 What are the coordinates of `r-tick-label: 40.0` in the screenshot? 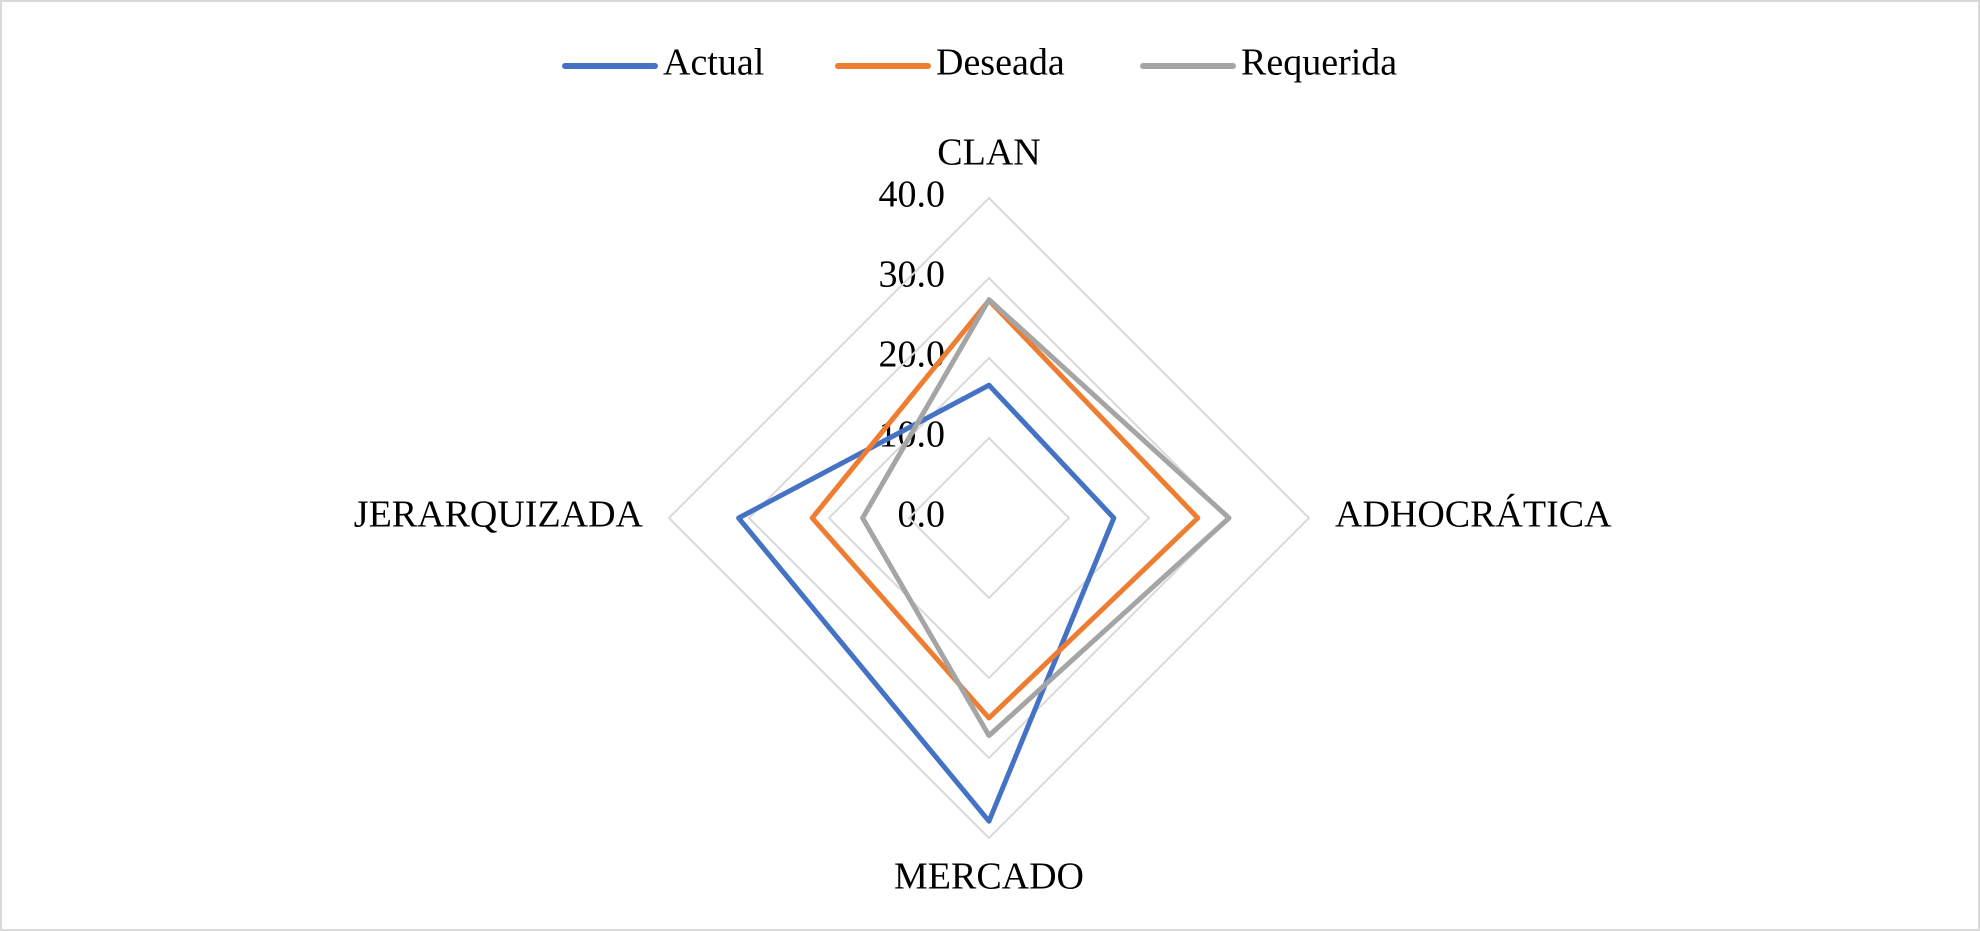 It's located at (912, 195).